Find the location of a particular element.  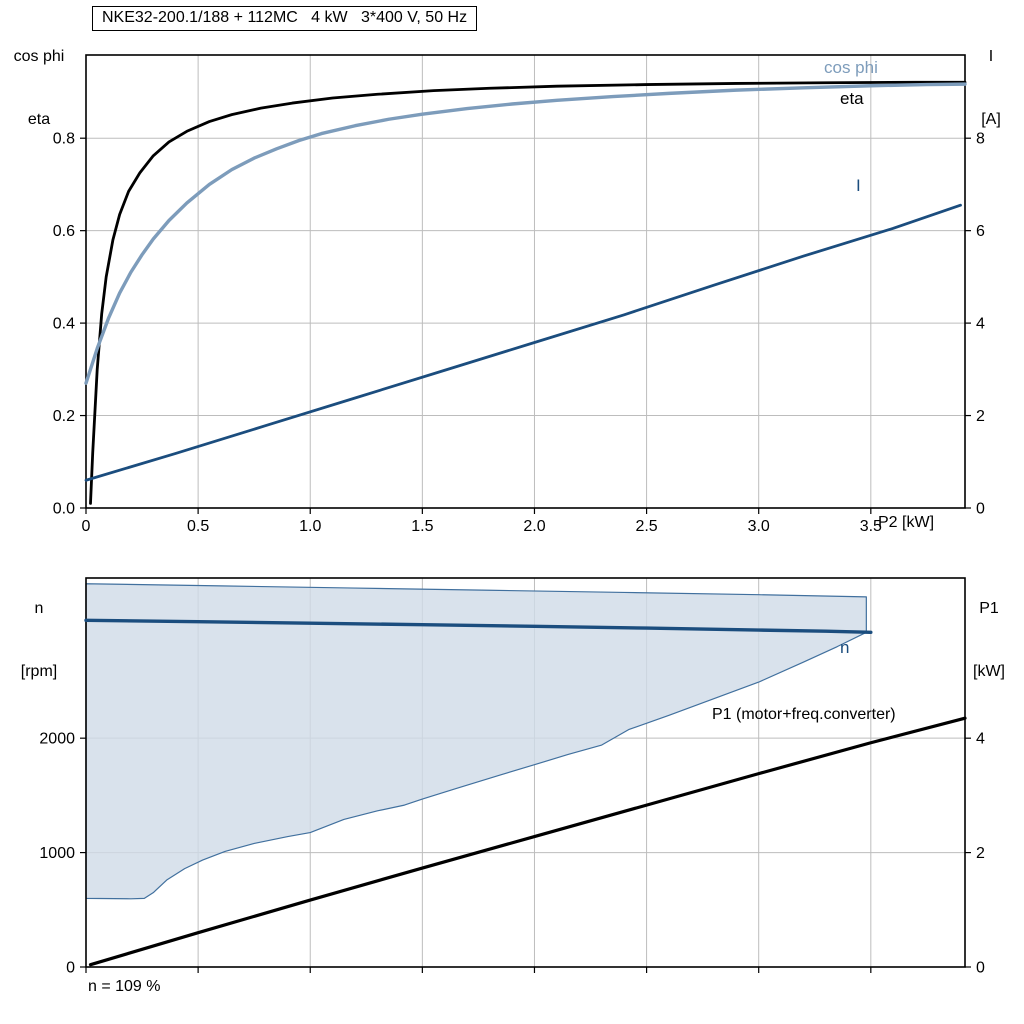

svg-text: 8 is located at coordinates (980, 139).